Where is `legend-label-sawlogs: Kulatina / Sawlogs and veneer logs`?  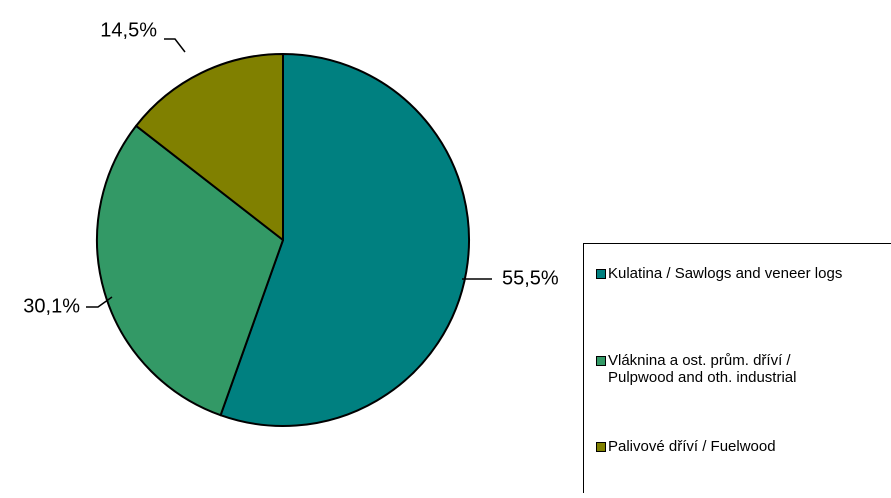 legend-label-sawlogs: Kulatina / Sawlogs and veneer logs is located at coordinates (725, 273).